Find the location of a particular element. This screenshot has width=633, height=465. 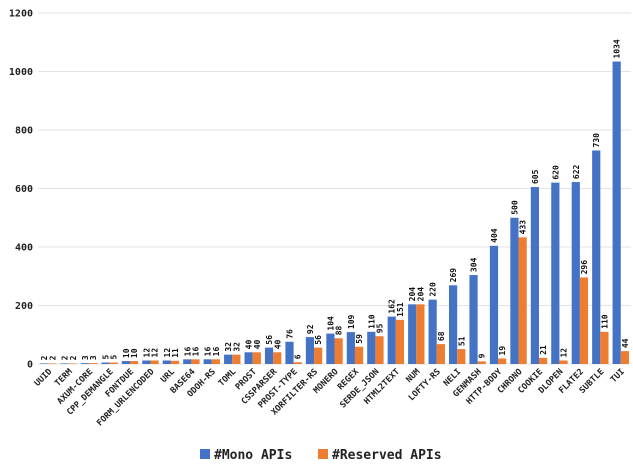

data-label: 5 is located at coordinates (114, 357).